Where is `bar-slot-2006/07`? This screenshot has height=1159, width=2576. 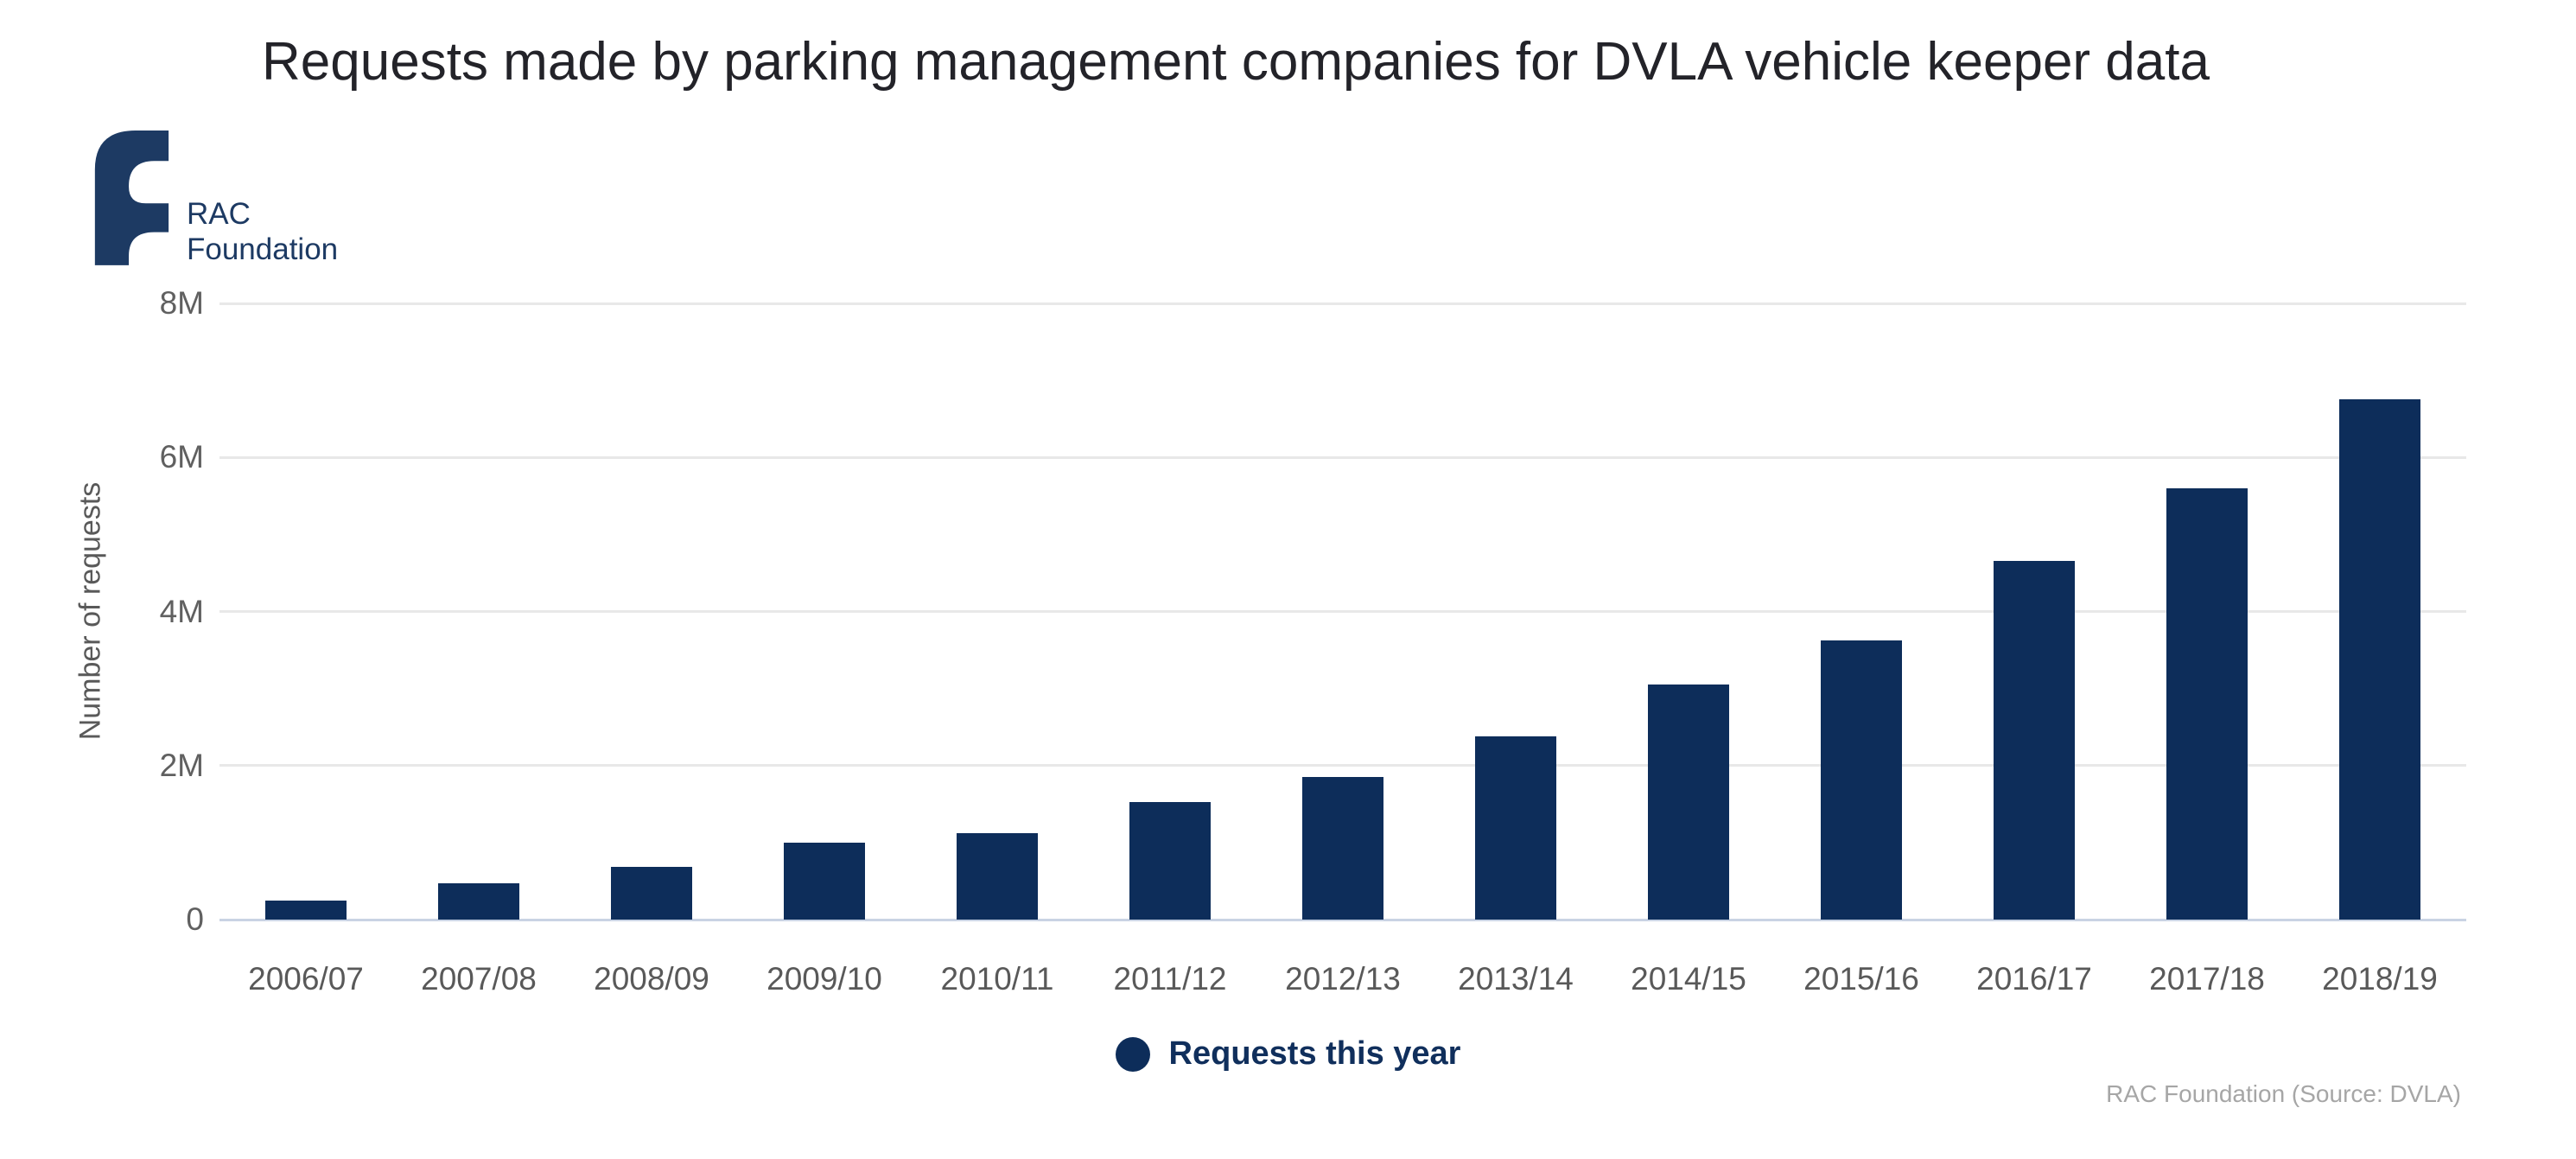 bar-slot-2006/07 is located at coordinates (305, 611).